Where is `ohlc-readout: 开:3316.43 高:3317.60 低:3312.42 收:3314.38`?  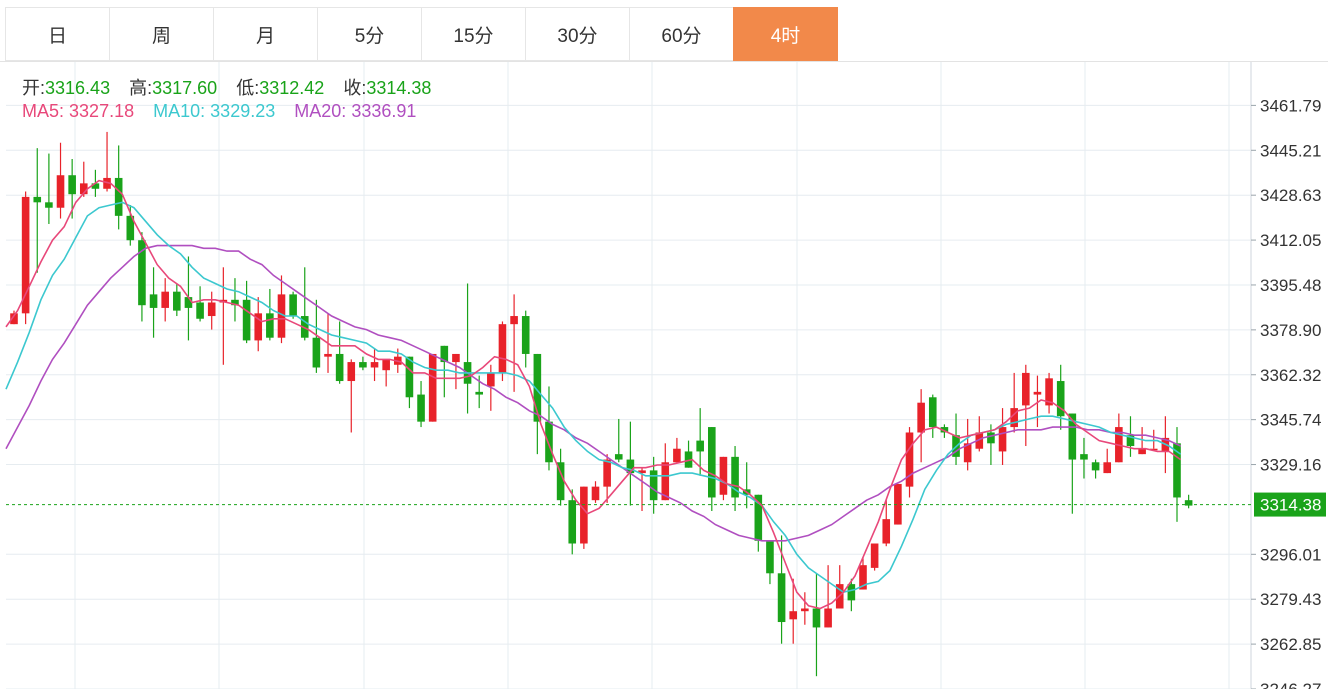 ohlc-readout: 开:3316.43 高:3317.60 低:3312.42 收:3314.38 is located at coordinates (233, 87).